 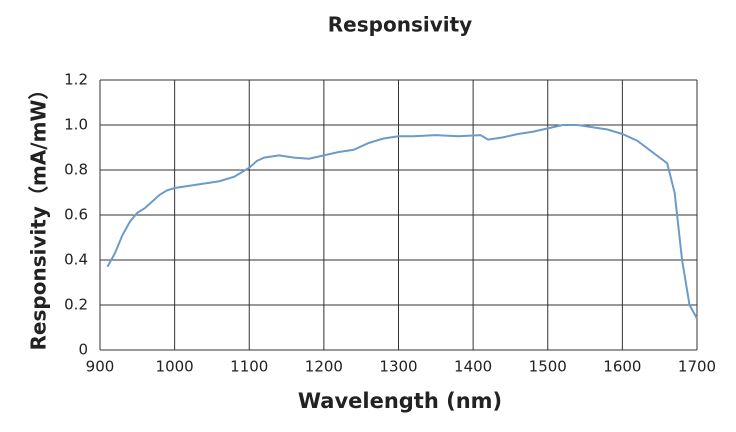 What do you see at coordinates (400, 401) in the screenshot?
I see `x-axis-label: Wavelength (nm)` at bounding box center [400, 401].